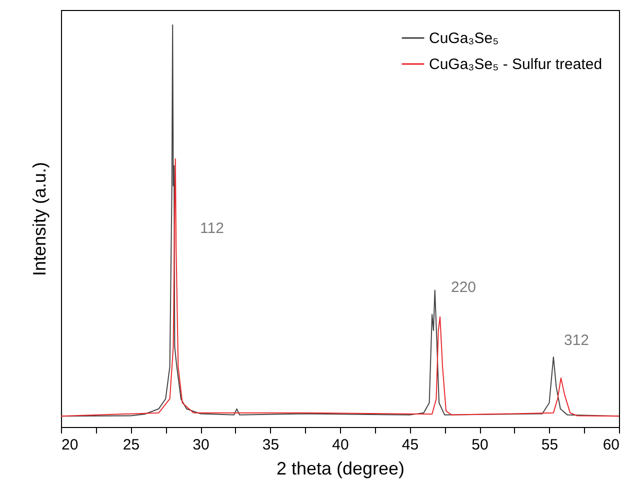 Image resolution: width=629 pixels, height=491 pixels. What do you see at coordinates (70, 445) in the screenshot?
I see `x-tick-label: 20` at bounding box center [70, 445].